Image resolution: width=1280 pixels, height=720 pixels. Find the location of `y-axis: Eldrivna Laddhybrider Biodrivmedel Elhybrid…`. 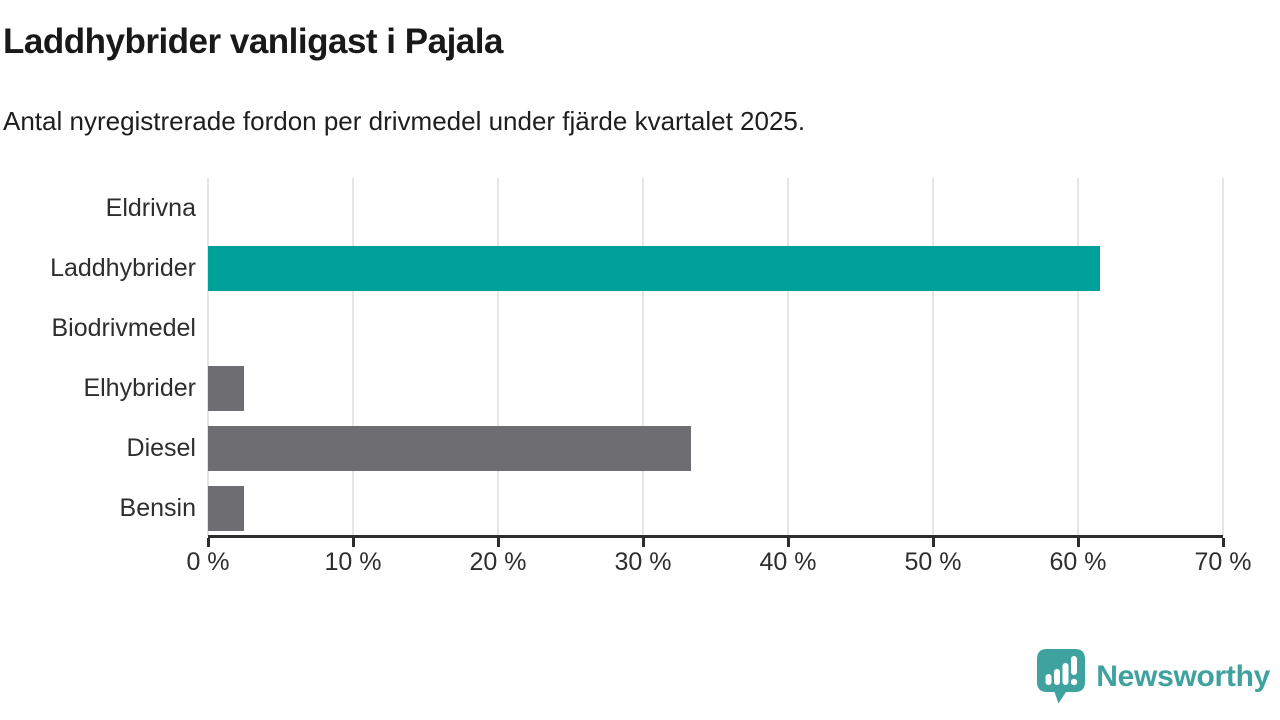

y-axis: Eldrivna Laddhybrider Biodrivmedel Elhybrid… is located at coordinates (98, 358).